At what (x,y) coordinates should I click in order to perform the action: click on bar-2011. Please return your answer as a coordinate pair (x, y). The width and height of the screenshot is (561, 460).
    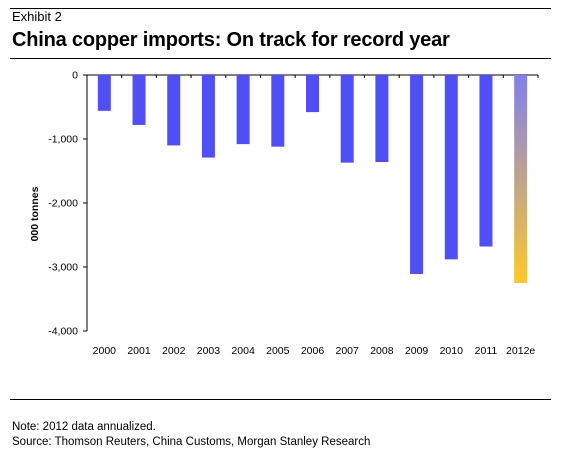
    Looking at the image, I should click on (486, 161).